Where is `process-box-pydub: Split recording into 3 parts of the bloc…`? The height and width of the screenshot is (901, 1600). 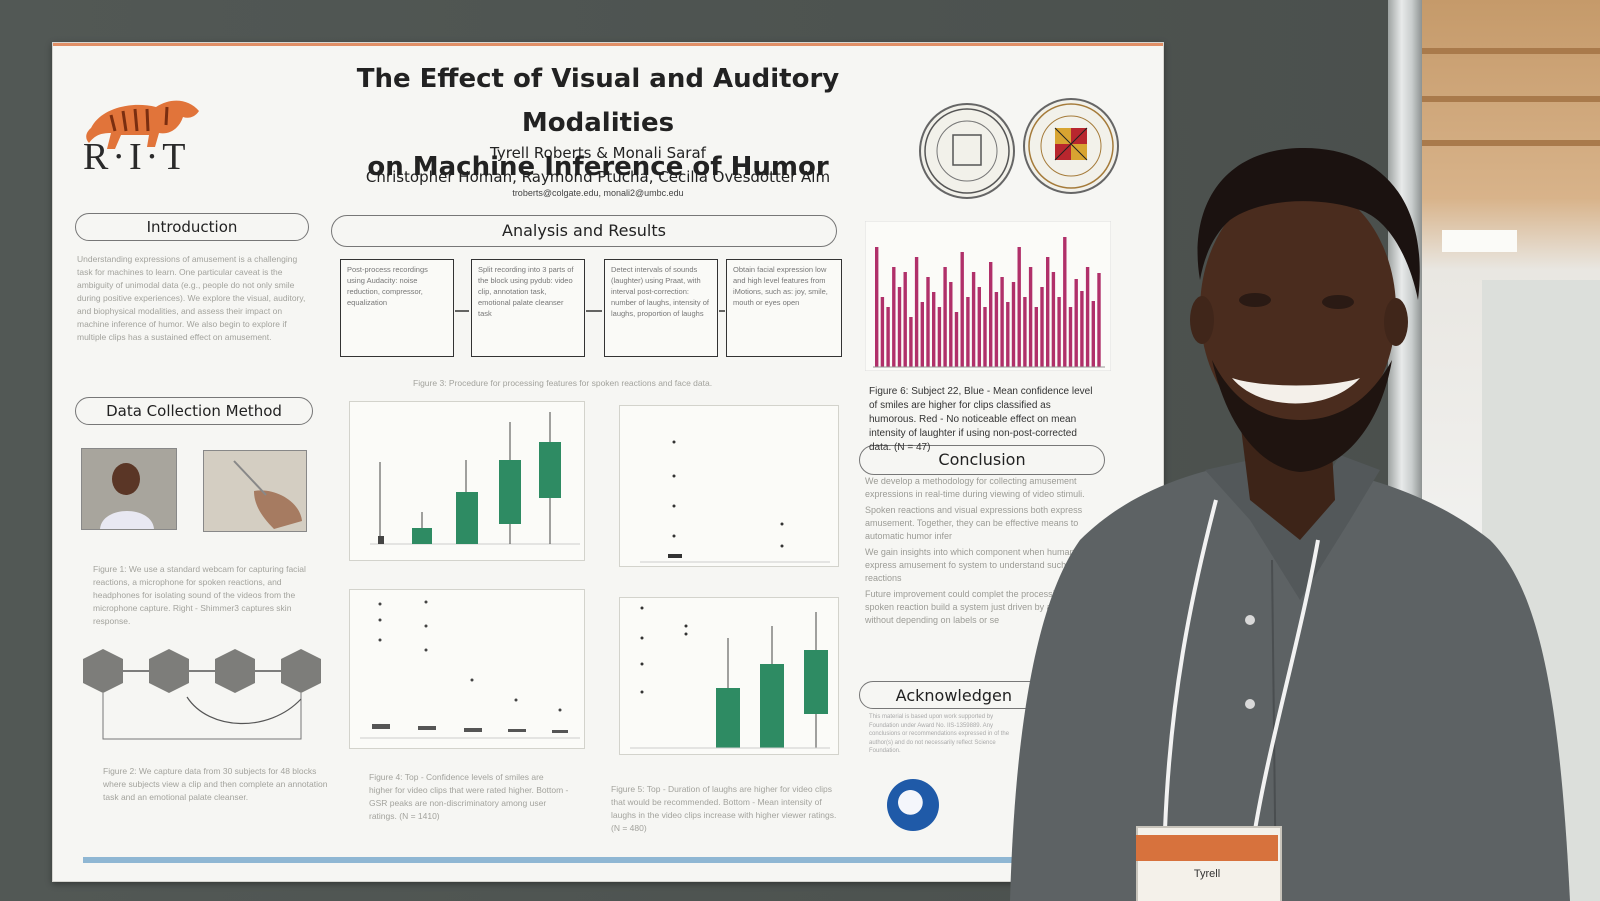
process-box-pydub: Split recording into 3 parts of the bloc… is located at coordinates (528, 308).